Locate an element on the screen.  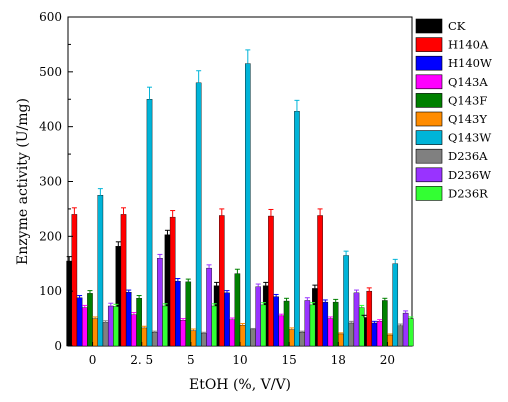
y-tick-label: 100 is located at coordinates (50, 291).